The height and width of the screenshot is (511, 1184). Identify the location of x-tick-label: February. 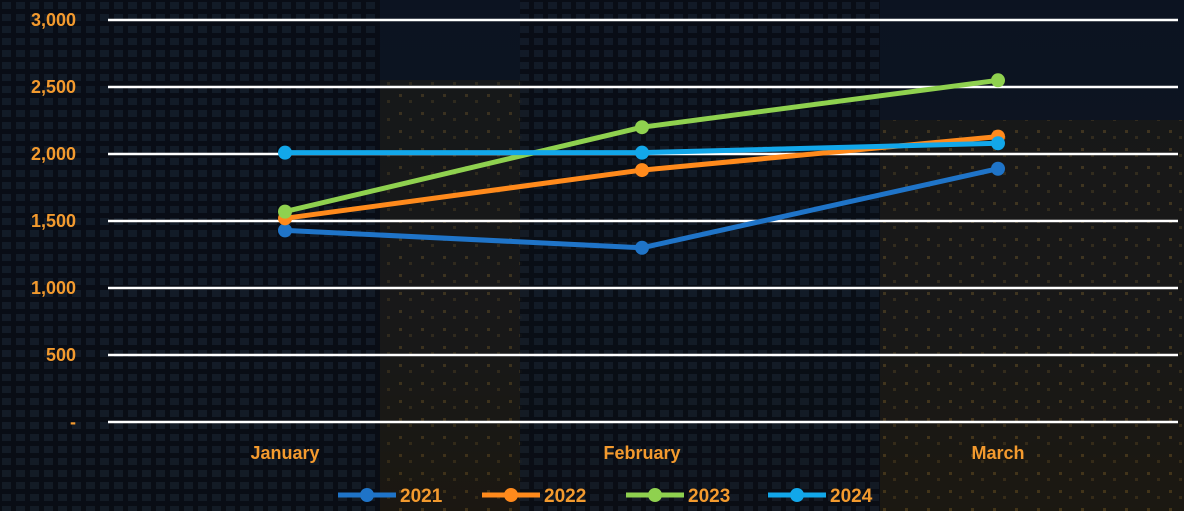
(641, 453).